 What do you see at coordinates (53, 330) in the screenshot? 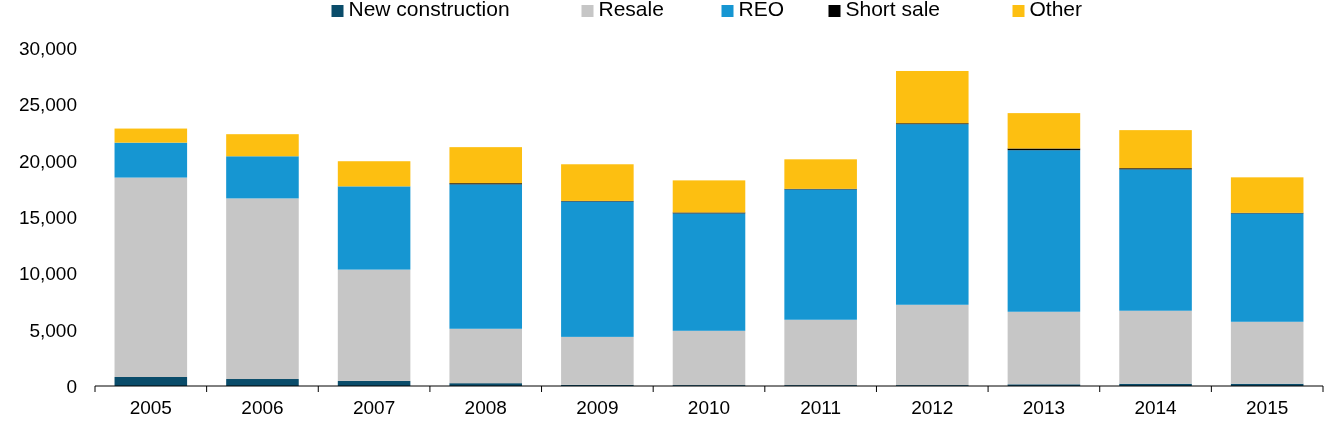
I see `y-tick-label: 5,000` at bounding box center [53, 330].